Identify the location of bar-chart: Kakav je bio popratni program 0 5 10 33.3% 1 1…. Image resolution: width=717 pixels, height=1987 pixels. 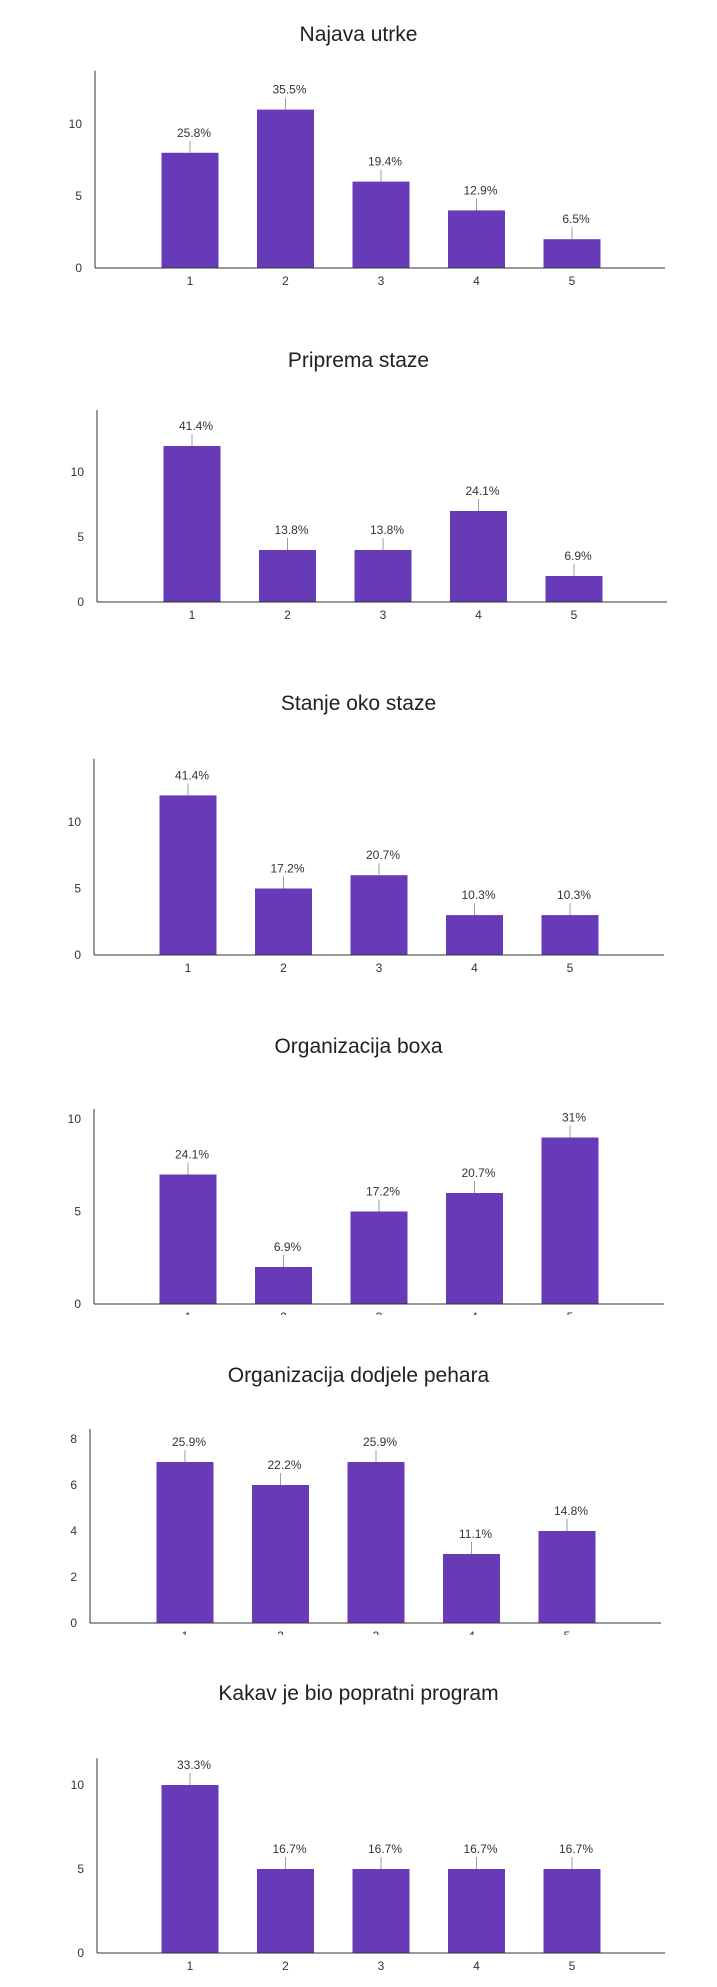
(368, 1827).